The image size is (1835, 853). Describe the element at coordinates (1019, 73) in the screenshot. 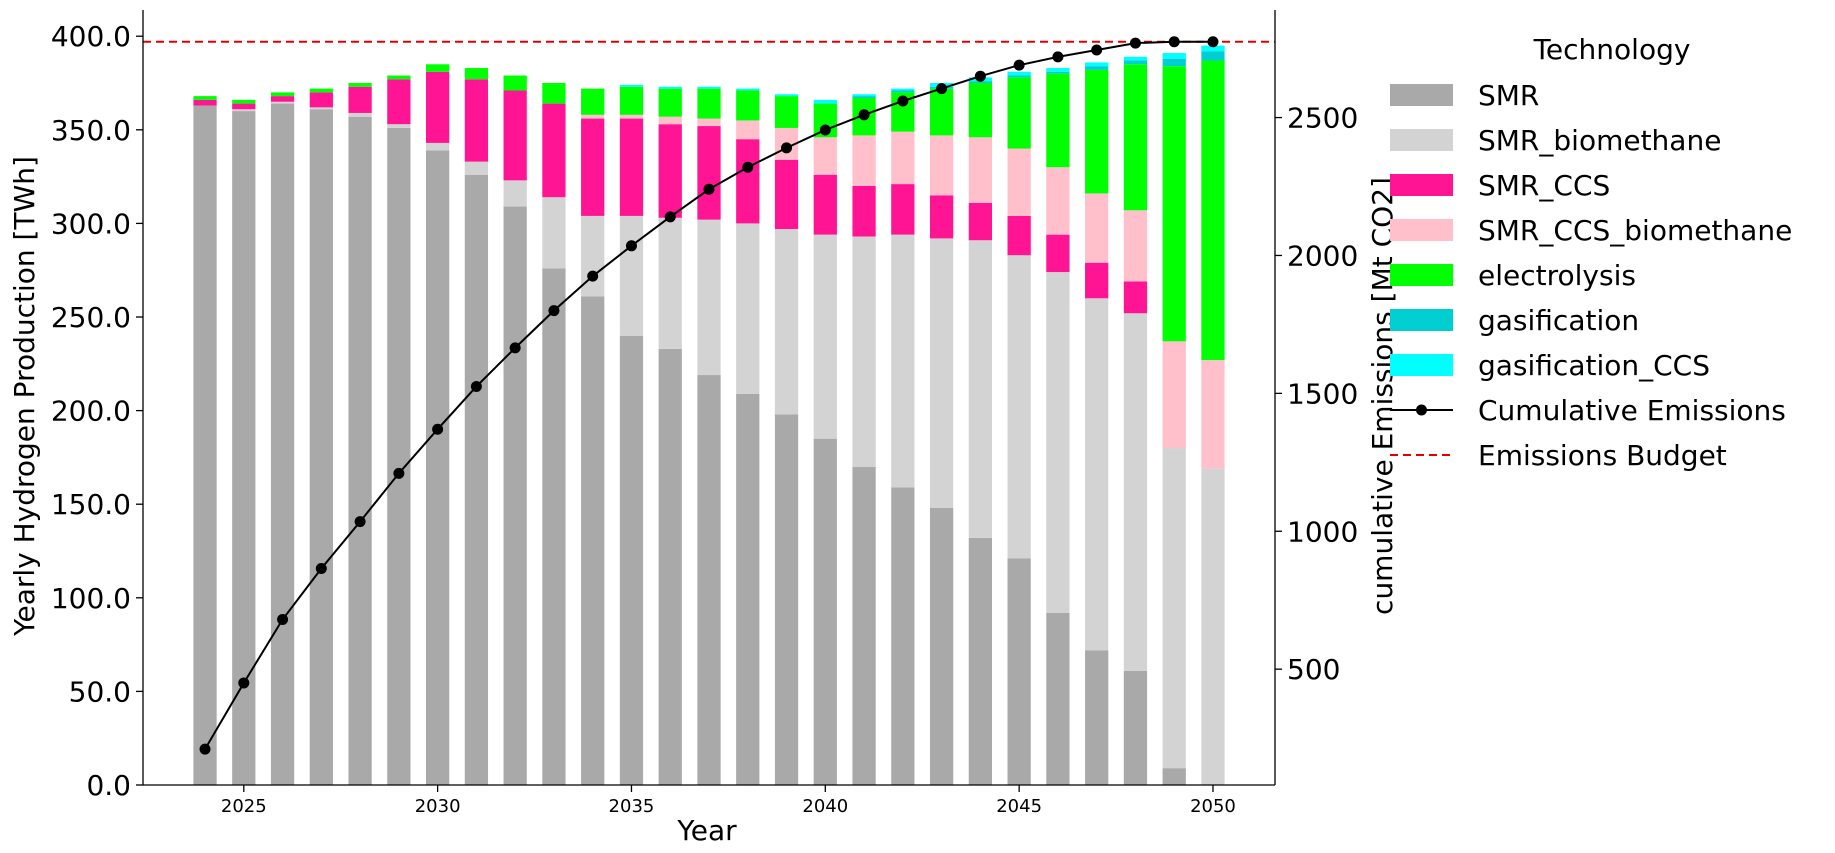

I see `bar-gasification_CCS-2045` at that location.